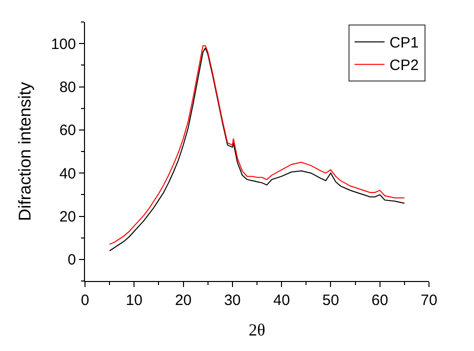  I want to click on legend-label: CP1, so click(404, 43).